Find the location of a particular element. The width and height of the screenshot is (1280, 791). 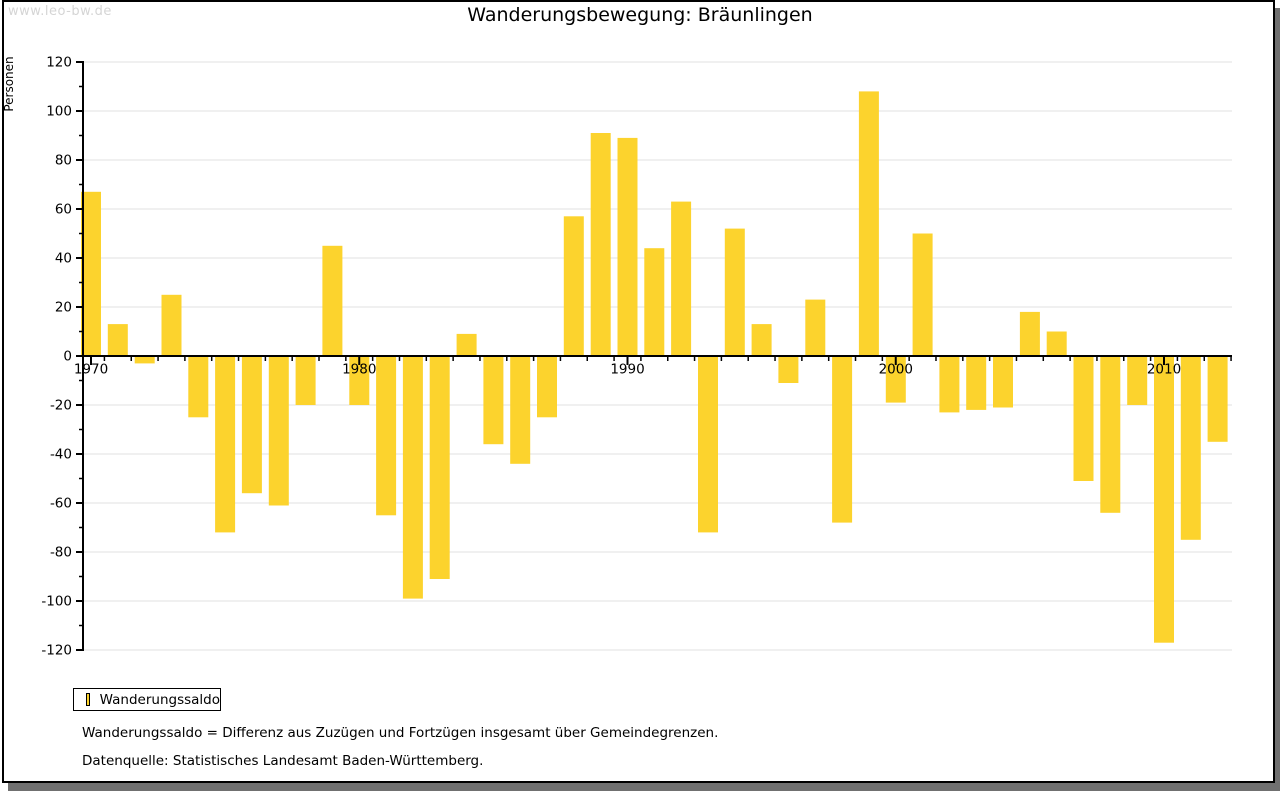

legend-box: Wanderungssaldo is located at coordinates (147, 699).